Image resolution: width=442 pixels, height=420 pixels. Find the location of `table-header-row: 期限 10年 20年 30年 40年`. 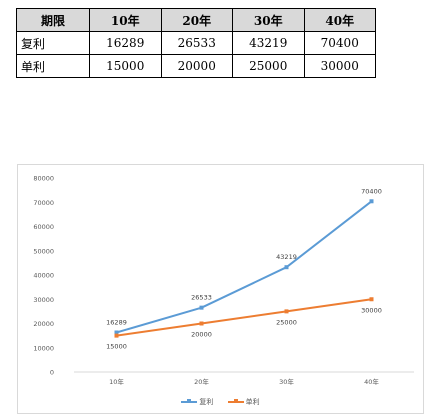

table-header-row: 期限 10年 20年 30年 40年 is located at coordinates (196, 20).